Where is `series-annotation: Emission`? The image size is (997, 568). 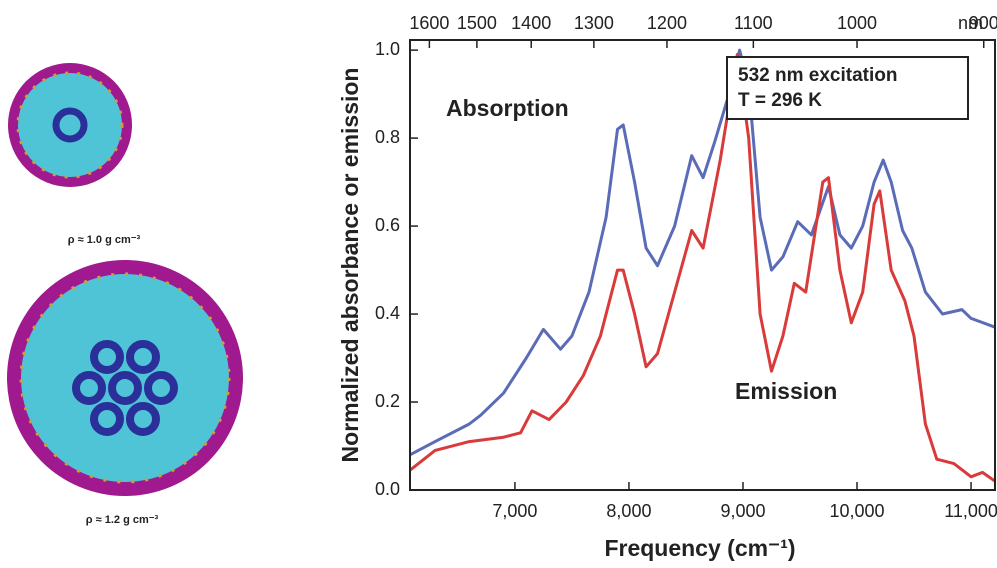 series-annotation: Emission is located at coordinates (786, 391).